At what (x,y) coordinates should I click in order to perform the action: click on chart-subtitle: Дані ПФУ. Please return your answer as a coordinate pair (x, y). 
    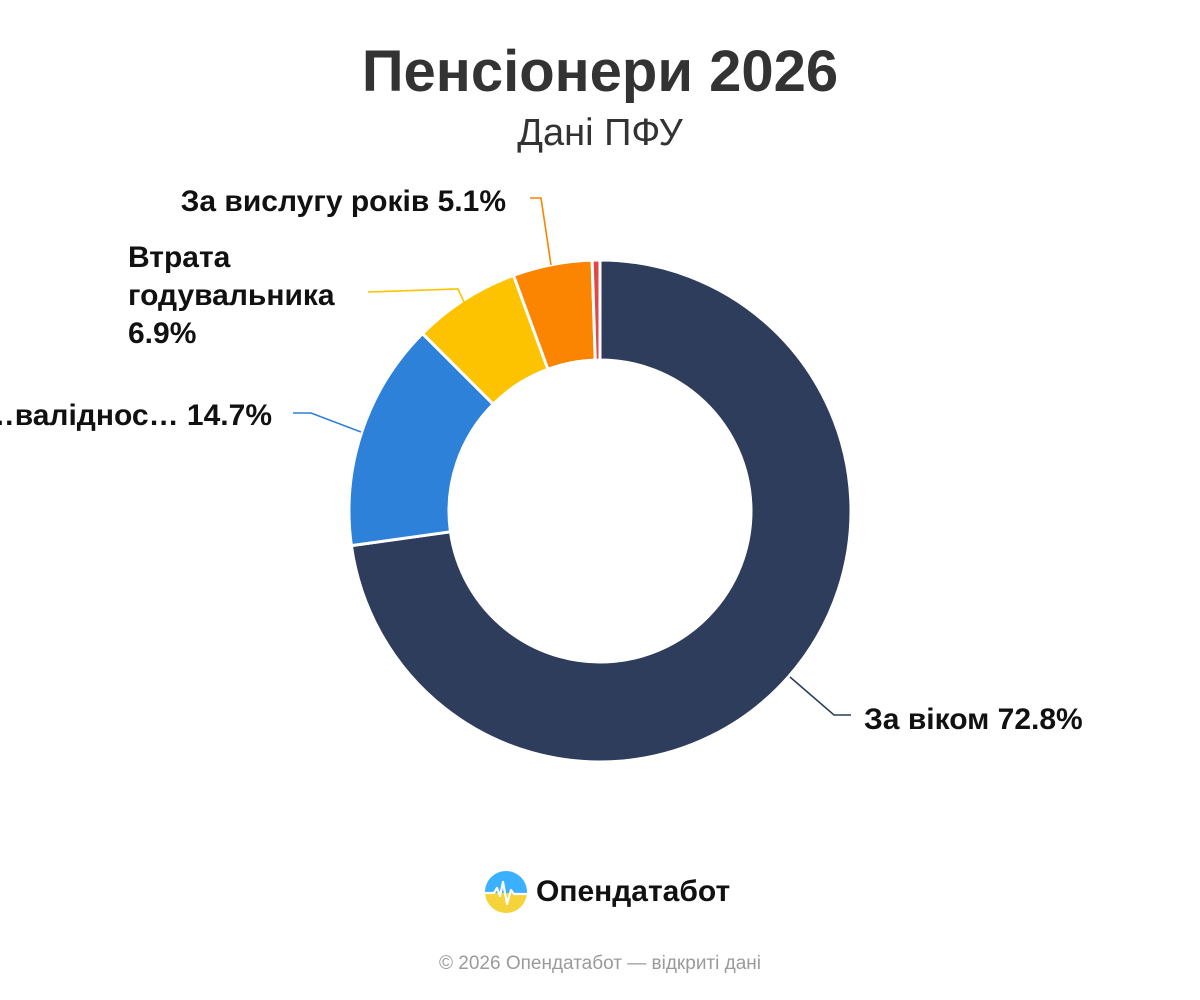
    Looking at the image, I should click on (600, 133).